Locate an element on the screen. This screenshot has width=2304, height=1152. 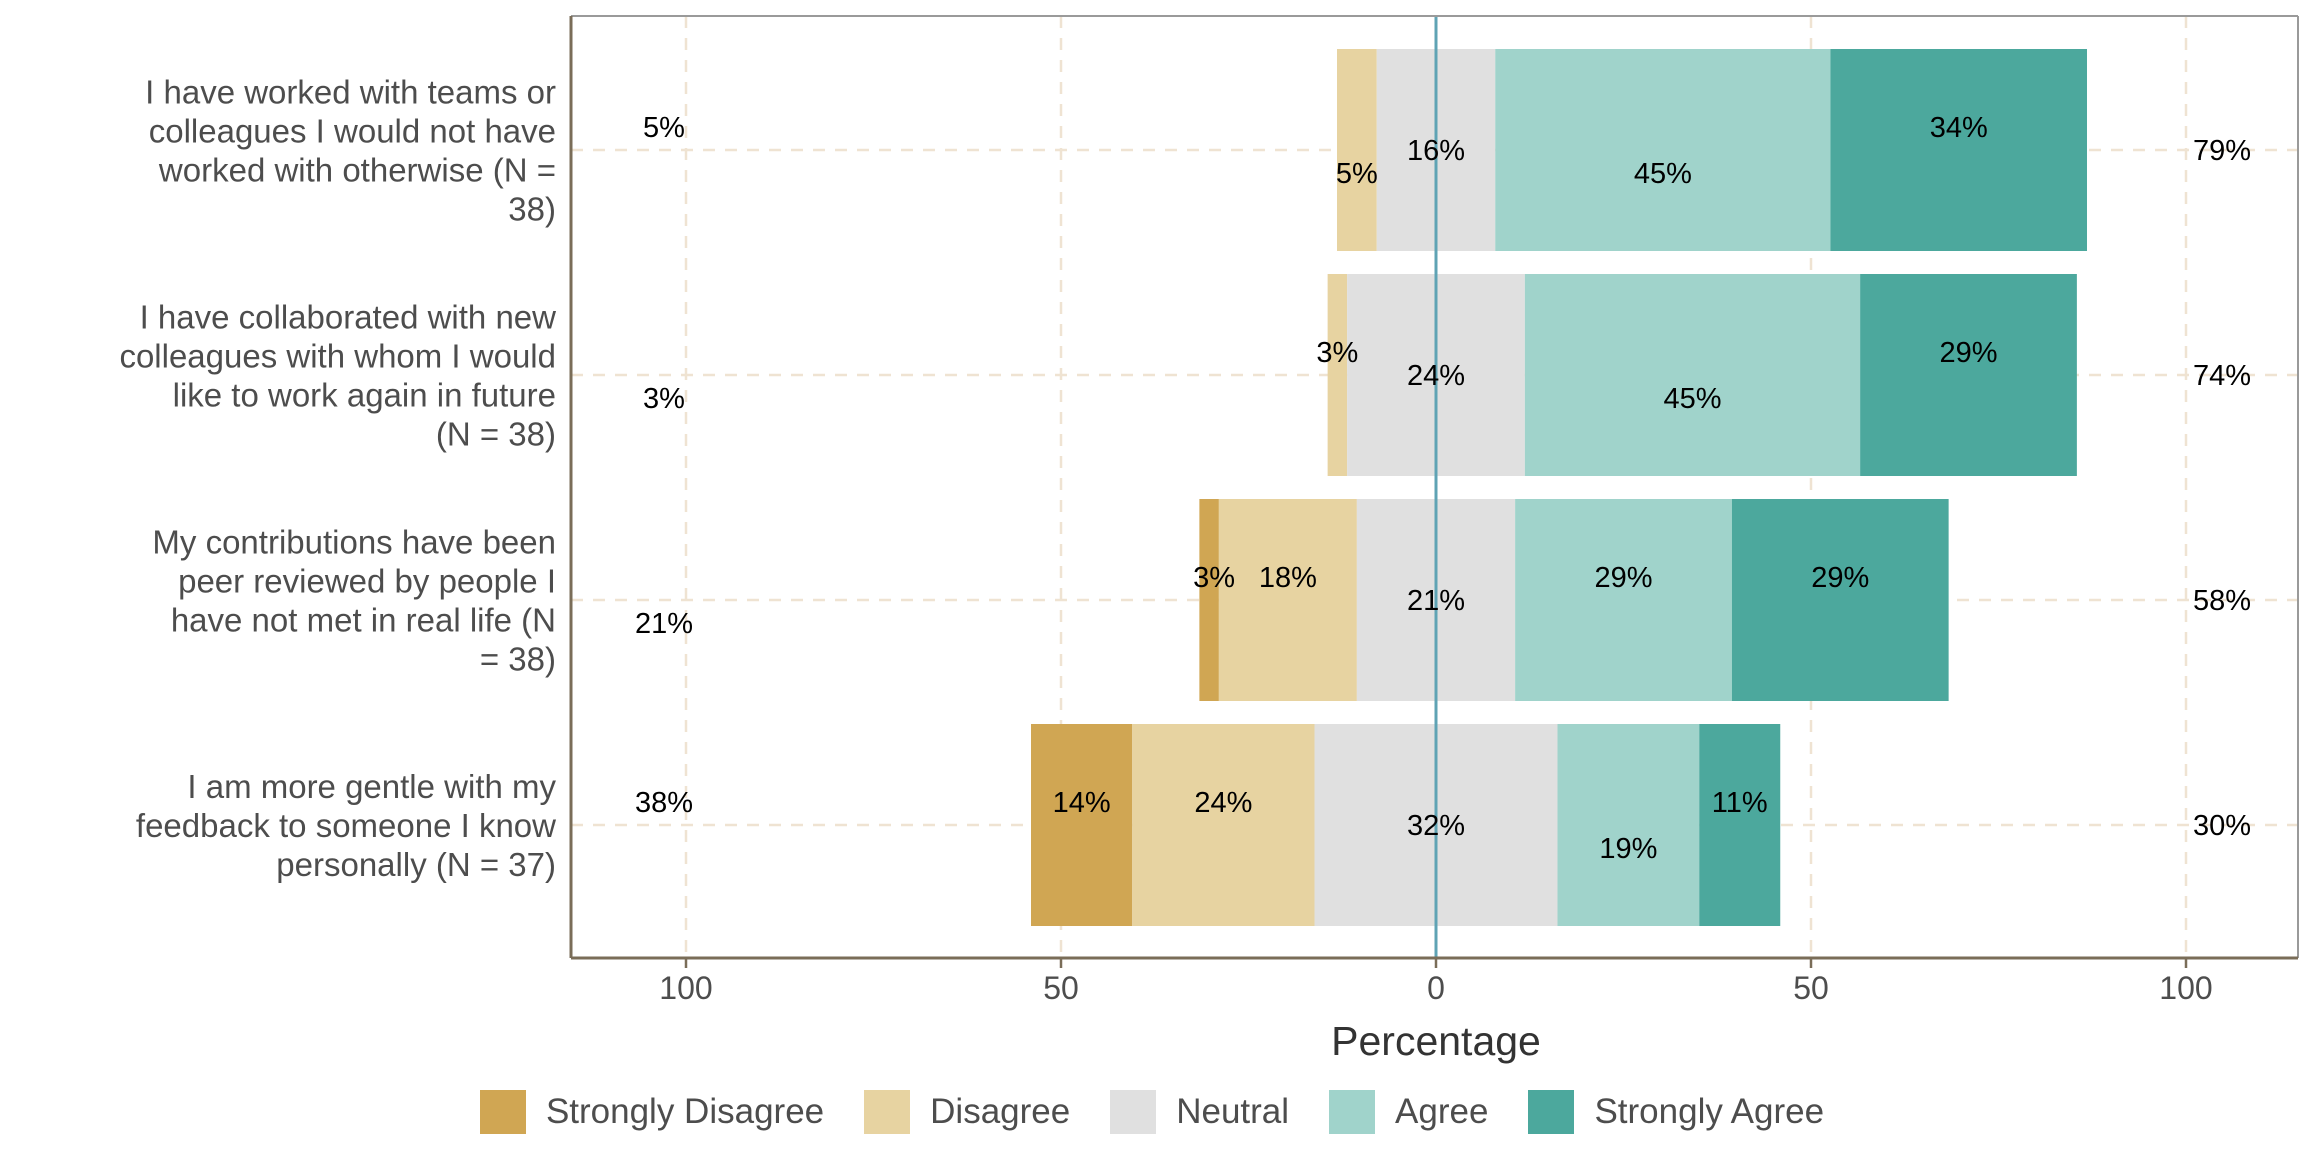
y-axis-label-line: I have collaborated with new is located at coordinates (348, 317).